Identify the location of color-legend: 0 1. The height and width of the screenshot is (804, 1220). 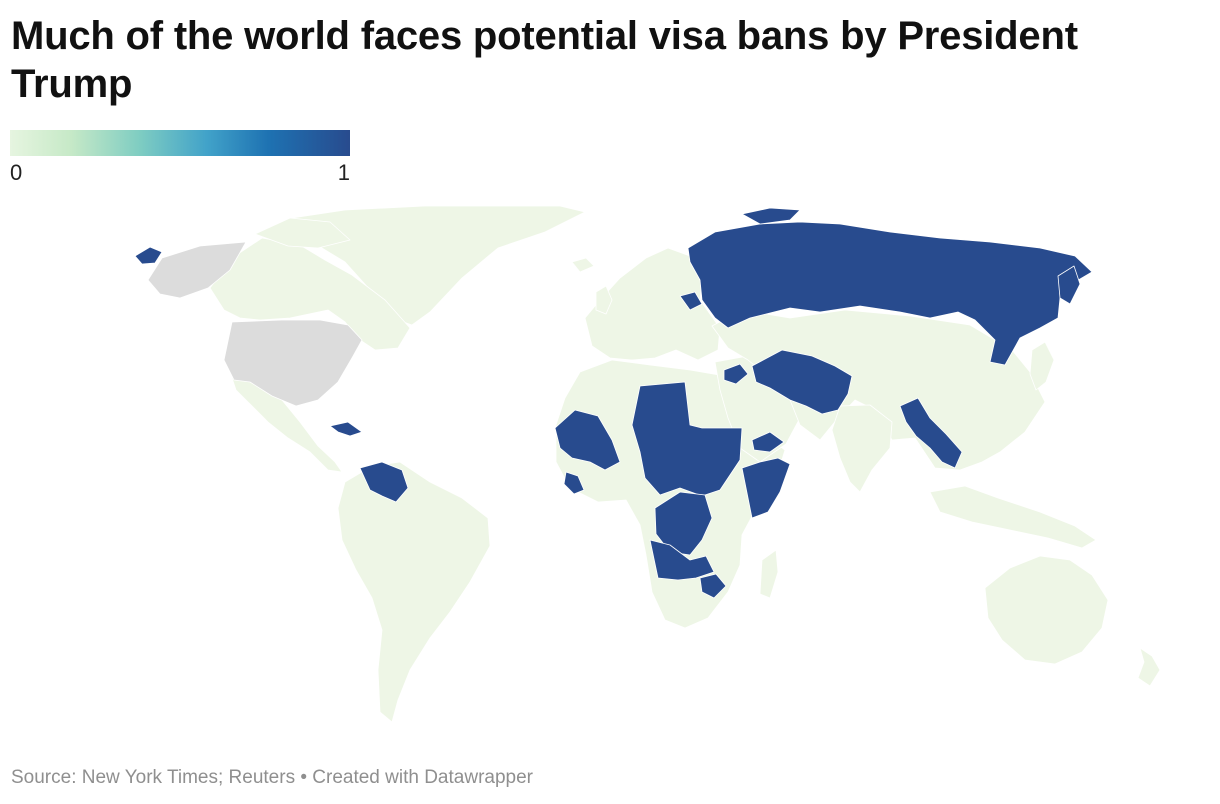
(180, 158).